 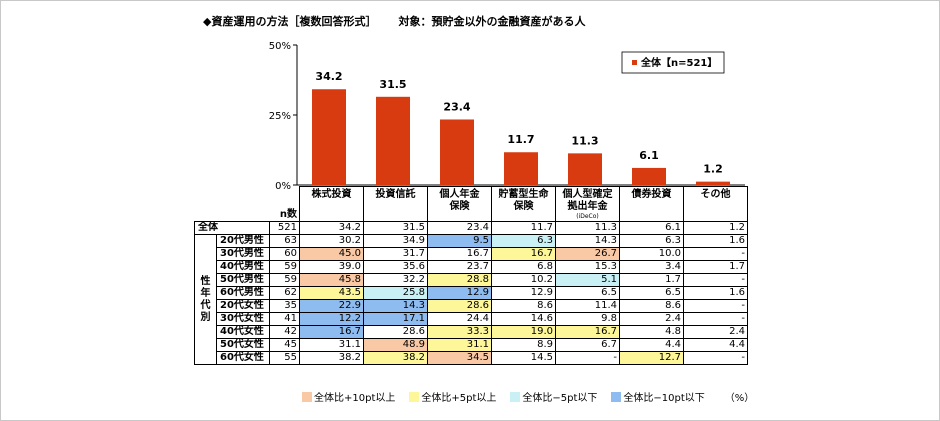 What do you see at coordinates (587, 228) in the screenshot?
I see `table-cell: 11.3` at bounding box center [587, 228].